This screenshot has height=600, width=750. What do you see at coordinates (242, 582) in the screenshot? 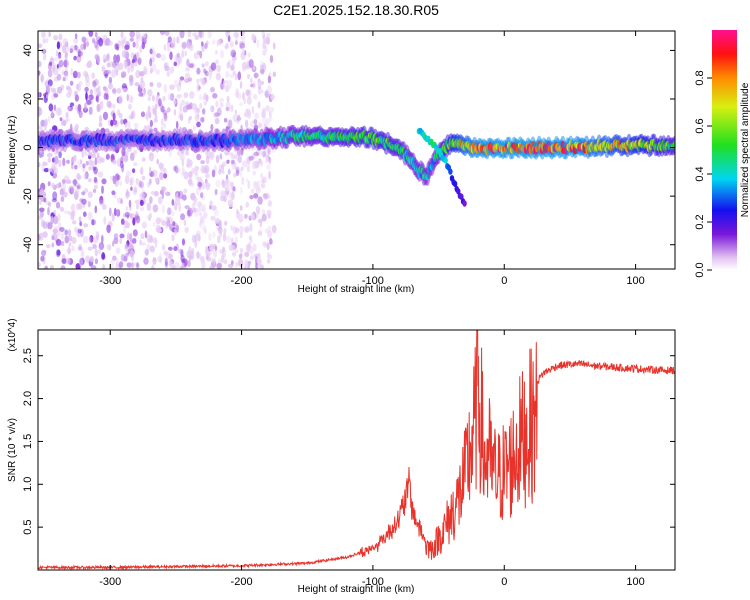
I see `x-tick-label: -200` at bounding box center [242, 582].